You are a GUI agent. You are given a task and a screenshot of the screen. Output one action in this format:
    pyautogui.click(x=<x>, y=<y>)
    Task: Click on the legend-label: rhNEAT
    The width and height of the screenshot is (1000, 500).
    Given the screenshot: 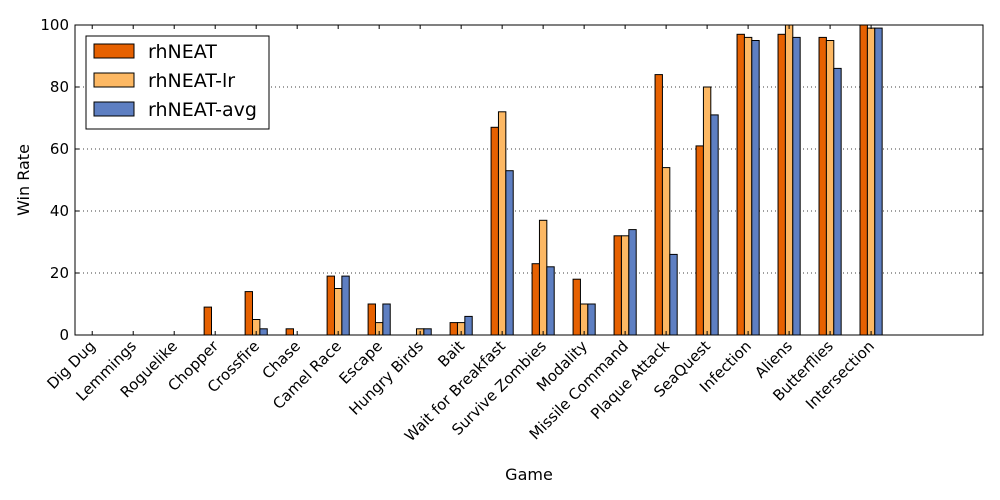 What is the action you would take?
    pyautogui.click(x=182, y=52)
    